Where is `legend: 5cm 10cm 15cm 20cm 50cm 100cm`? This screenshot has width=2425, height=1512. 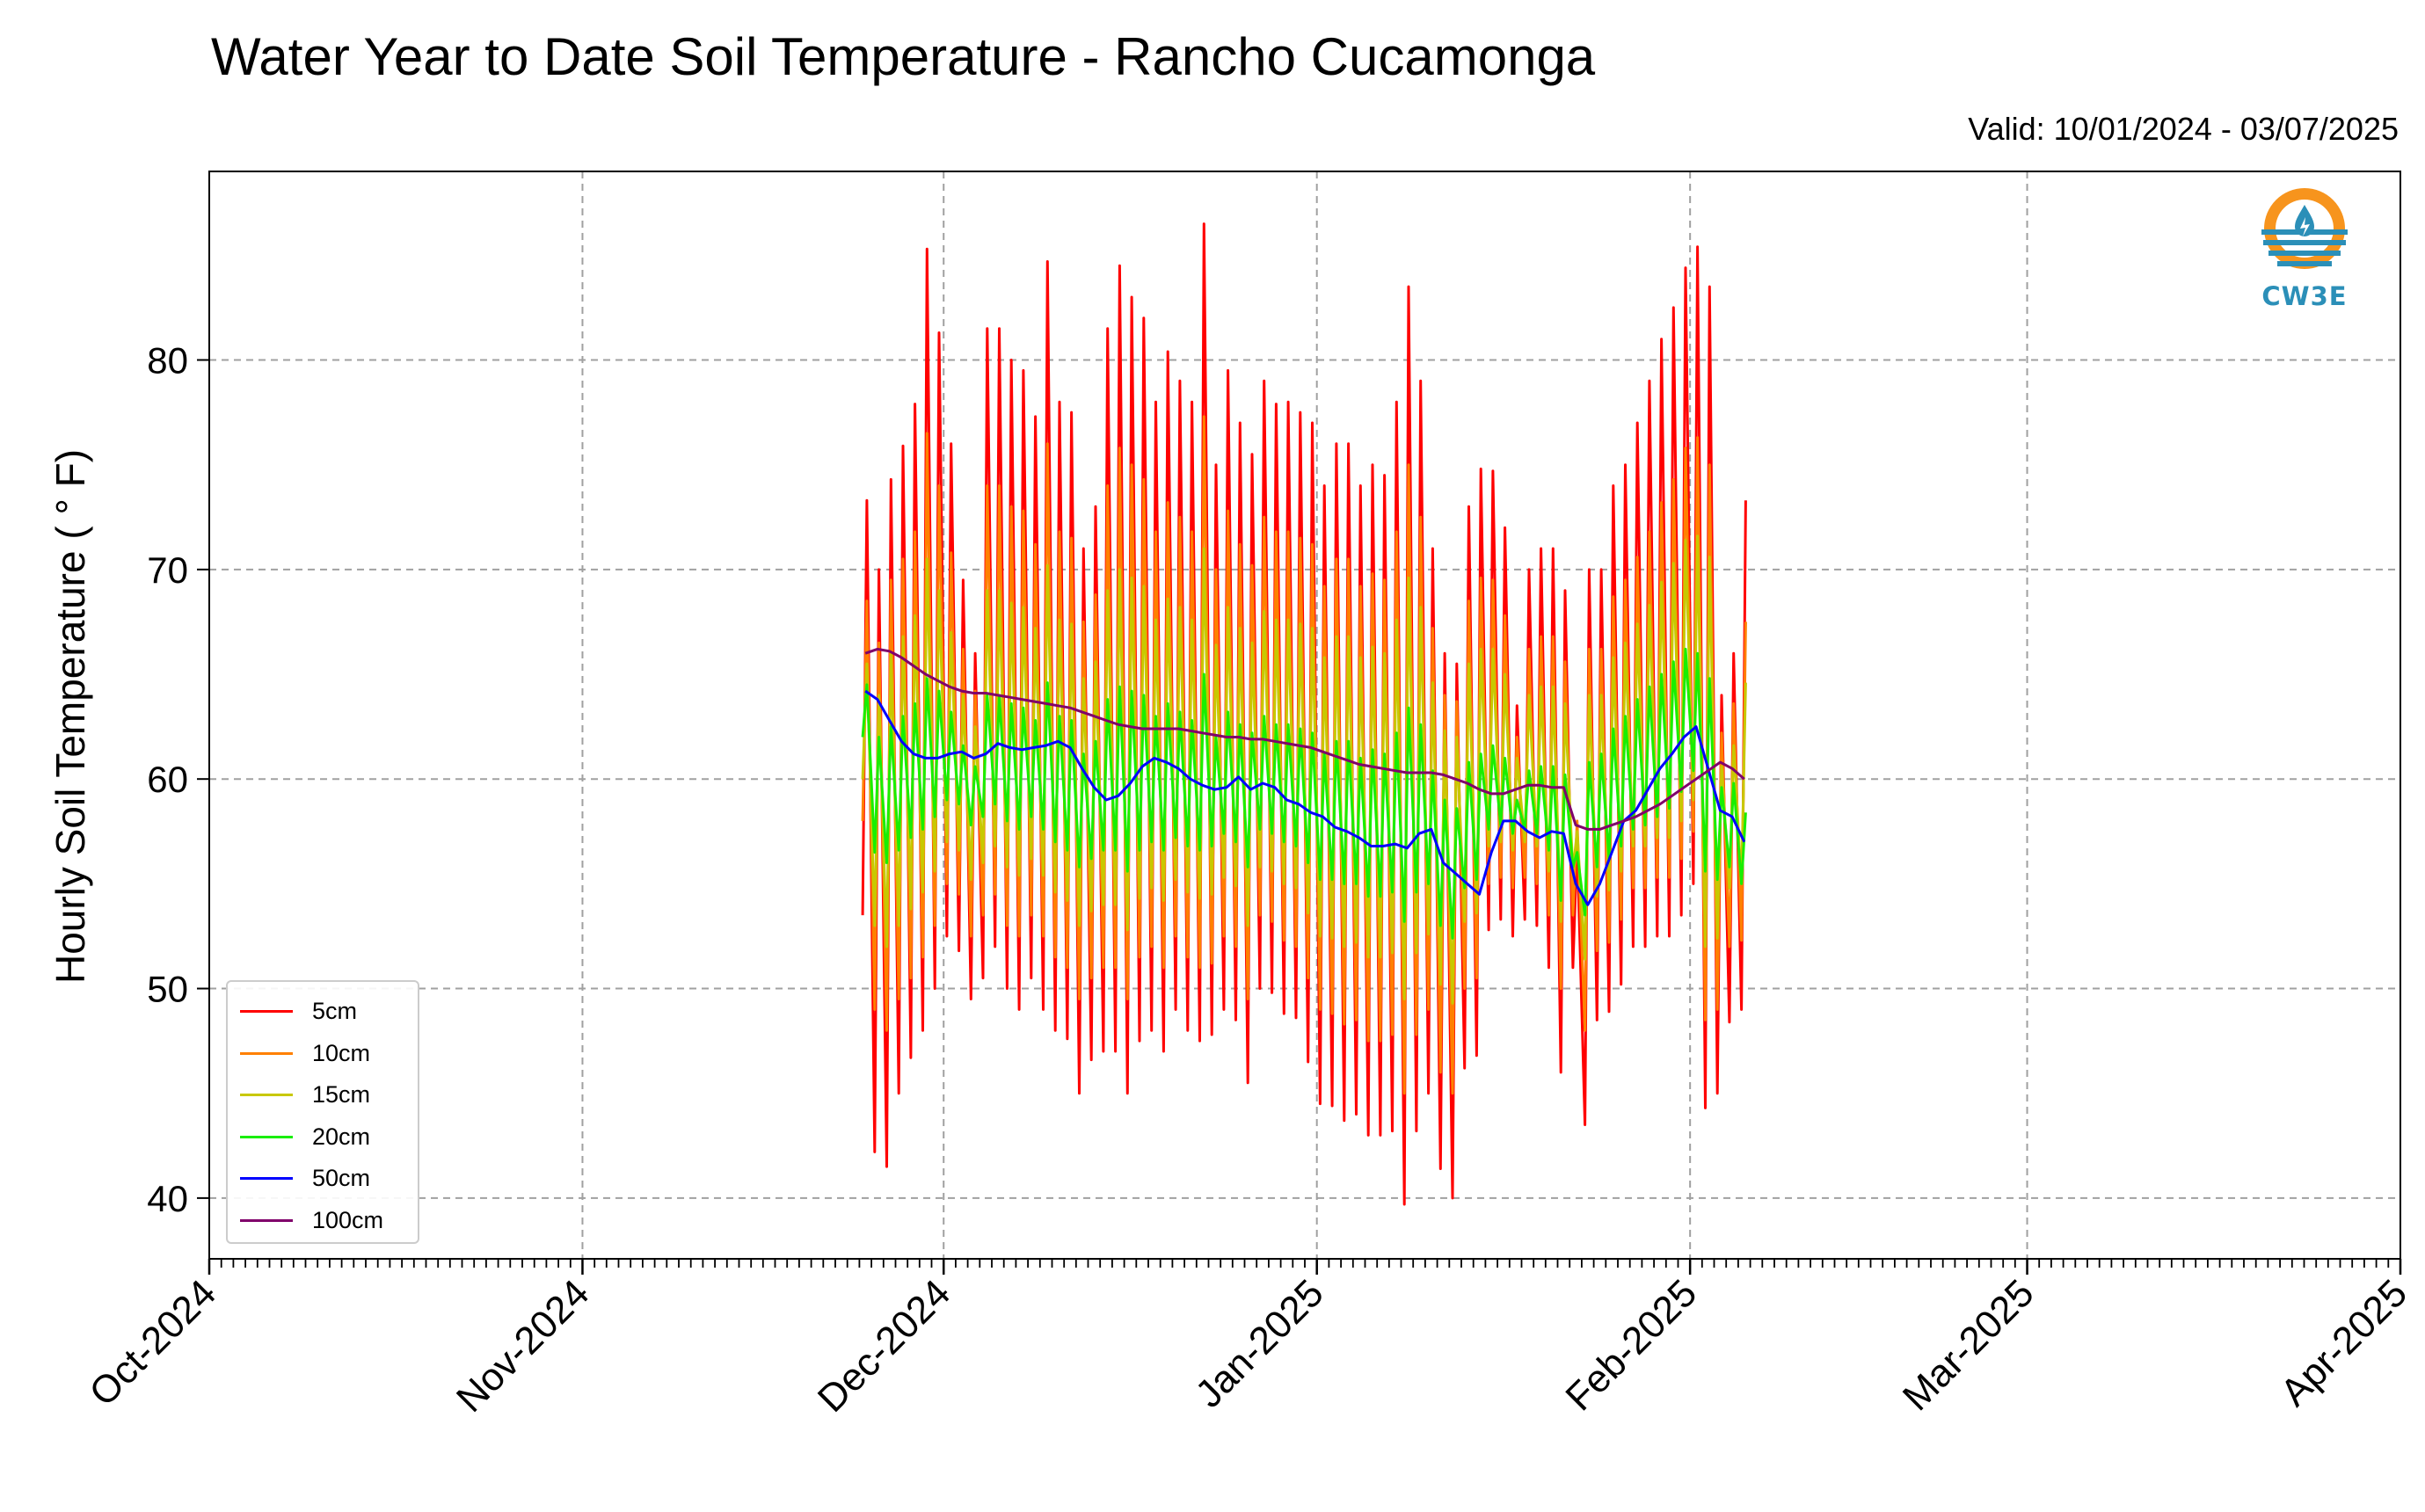 legend: 5cm 10cm 15cm 20cm 50cm 100cm is located at coordinates (322, 1112).